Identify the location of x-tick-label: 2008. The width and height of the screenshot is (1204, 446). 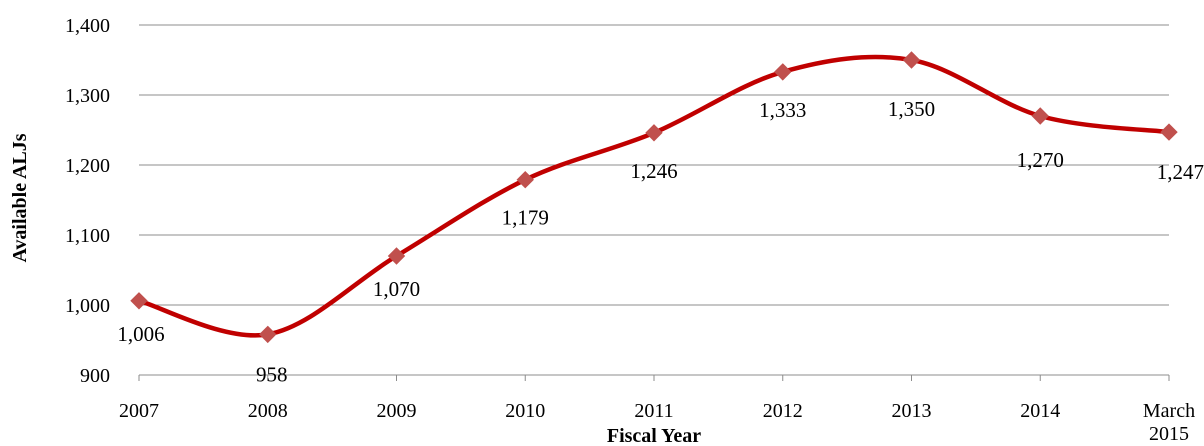
(268, 411).